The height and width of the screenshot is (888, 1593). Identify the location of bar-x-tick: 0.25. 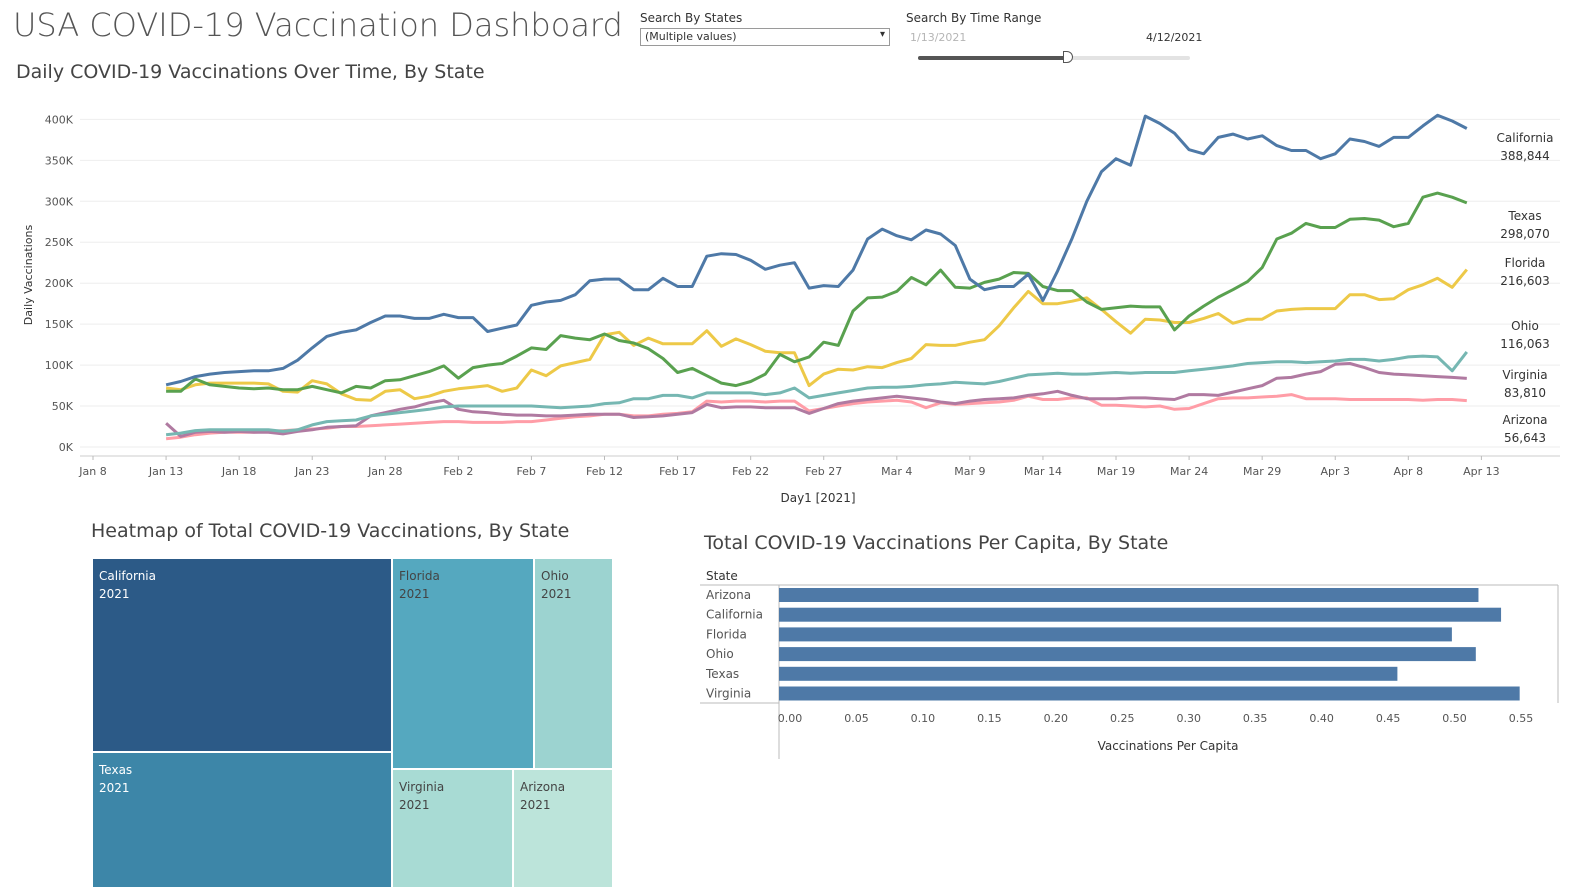
(1122, 718).